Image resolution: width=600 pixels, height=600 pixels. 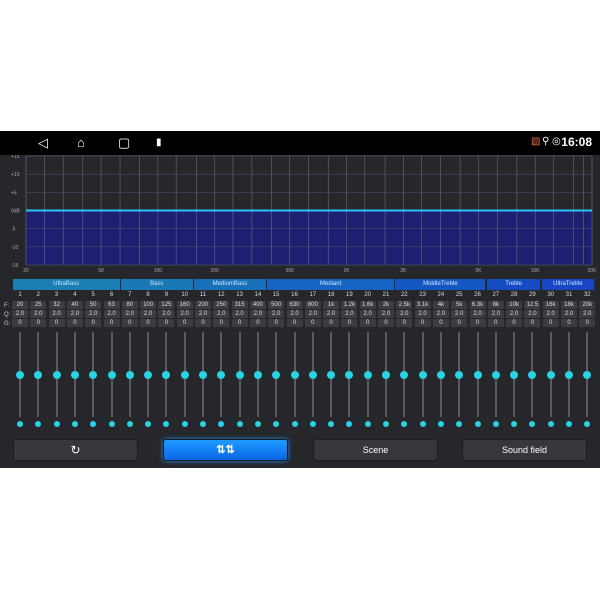 What do you see at coordinates (404, 305) in the screenshot?
I see `frequency-field: 2.5k` at bounding box center [404, 305].